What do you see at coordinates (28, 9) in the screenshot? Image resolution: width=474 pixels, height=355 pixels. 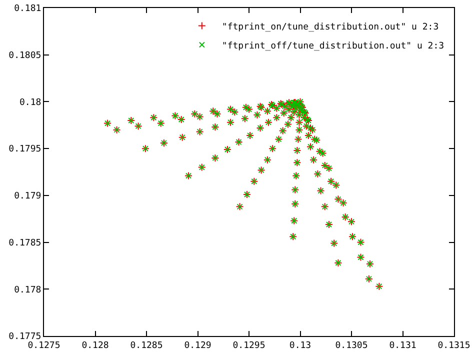 I see `y-tick-label: 0.181` at bounding box center [28, 9].